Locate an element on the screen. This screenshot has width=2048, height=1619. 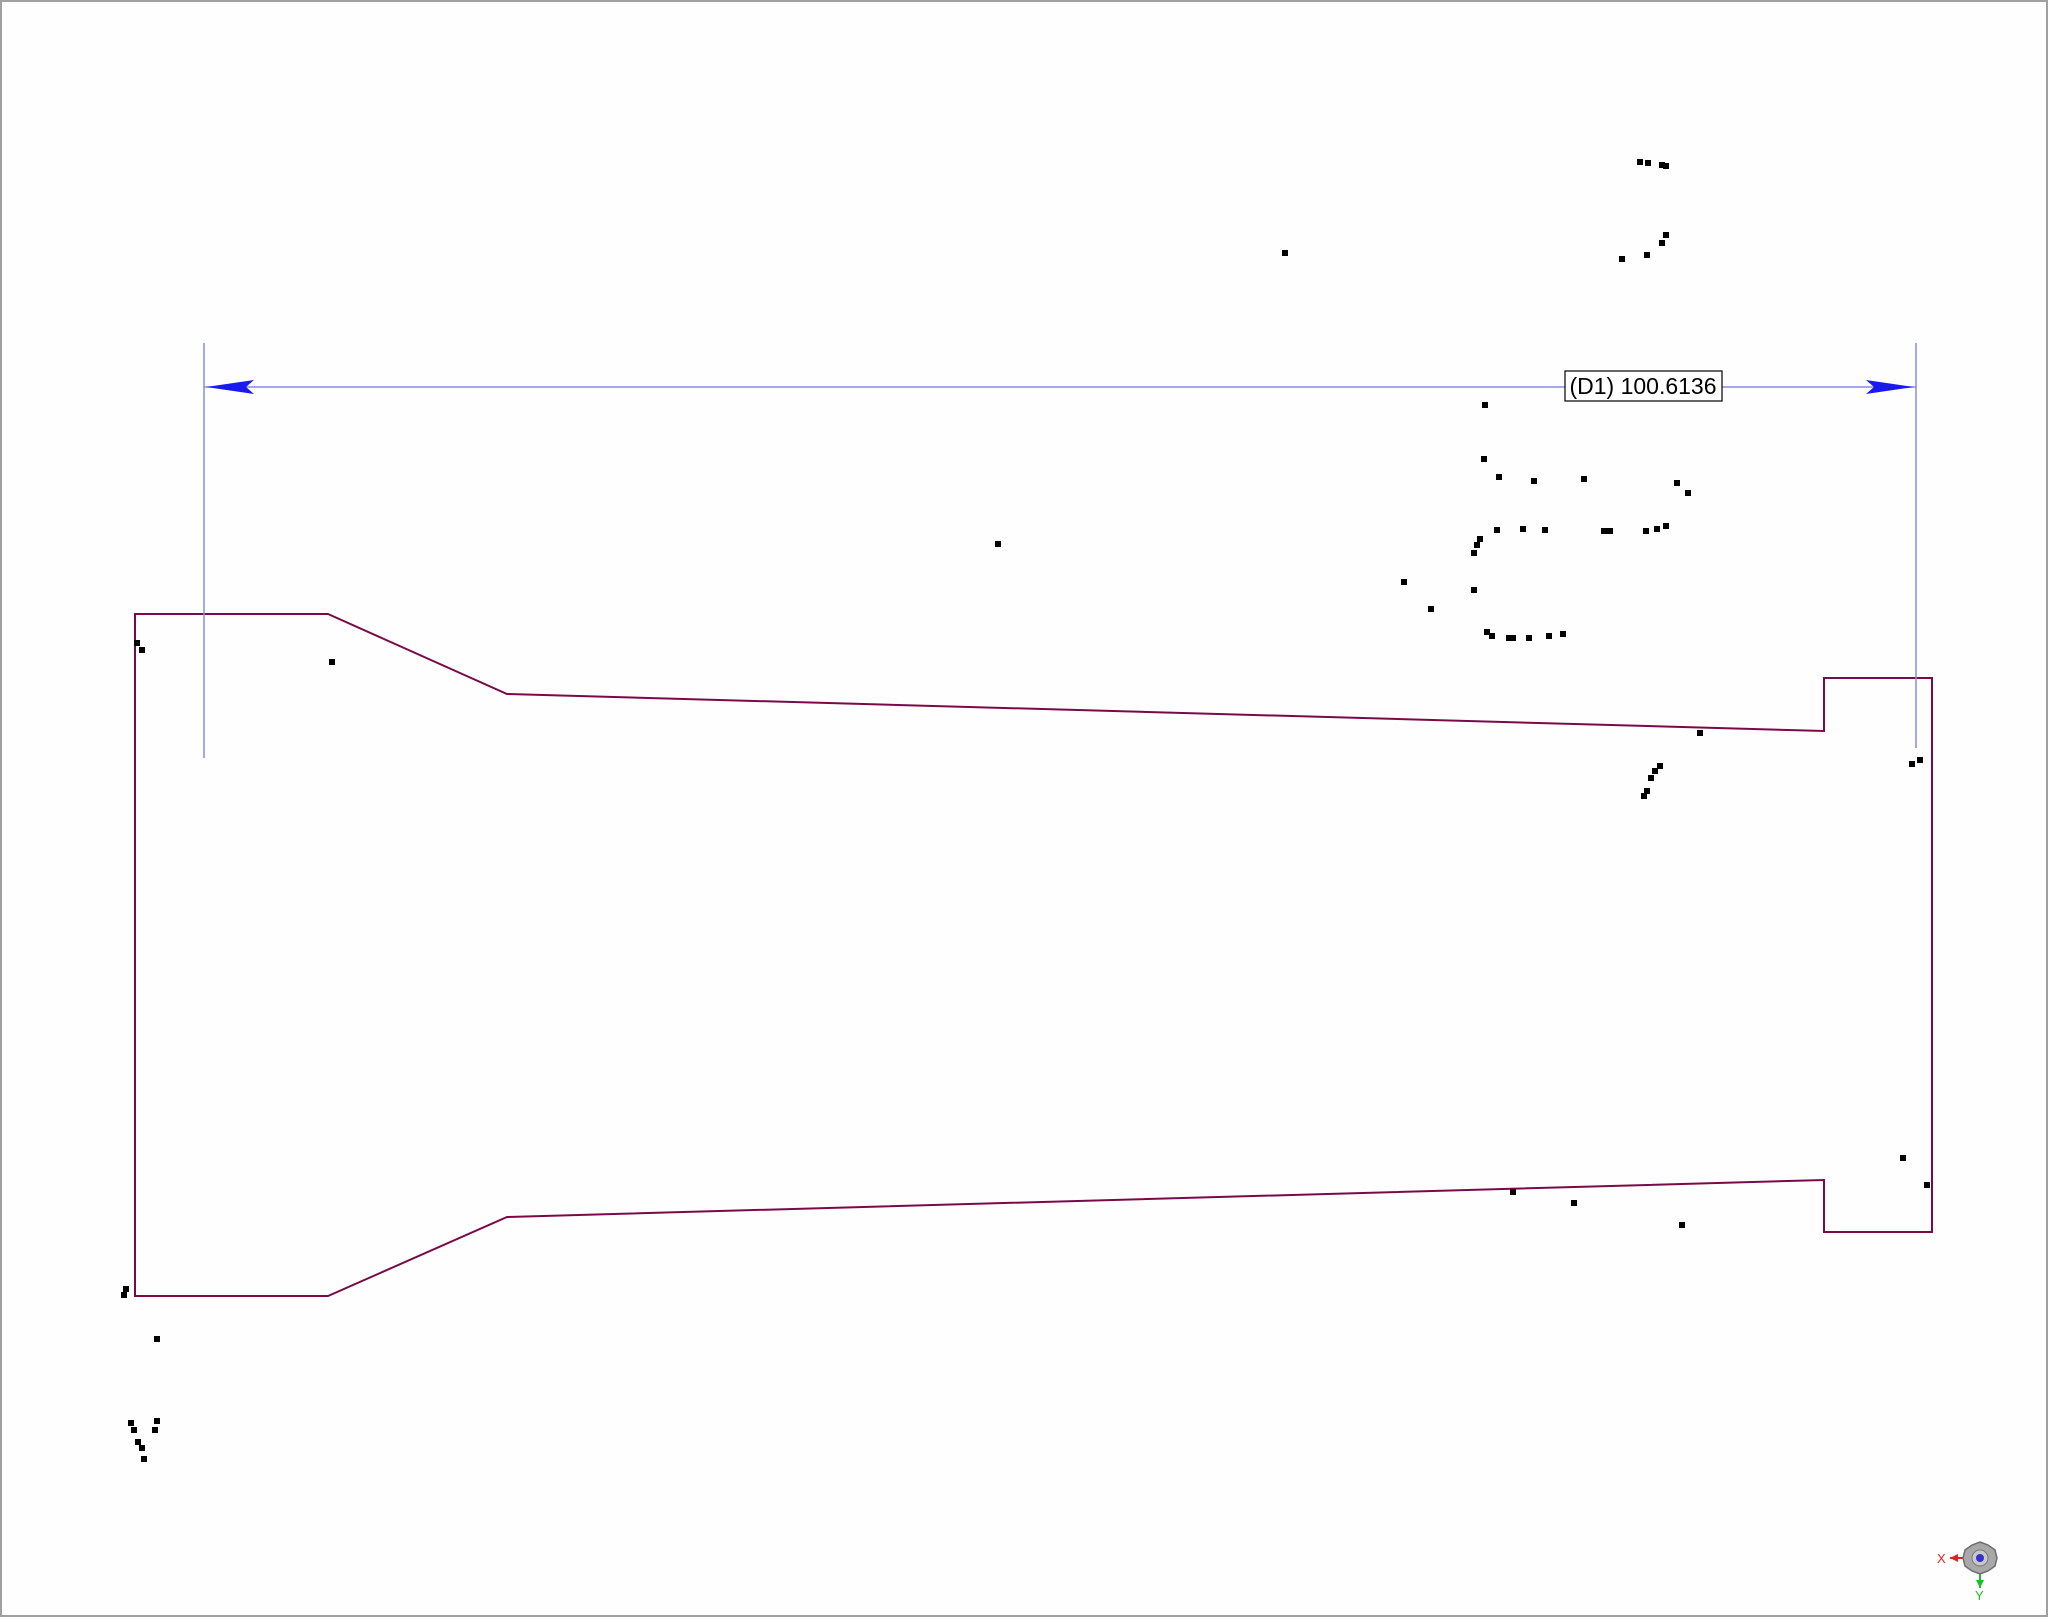
triad-y-arrow-icon is located at coordinates (1980, 1584).